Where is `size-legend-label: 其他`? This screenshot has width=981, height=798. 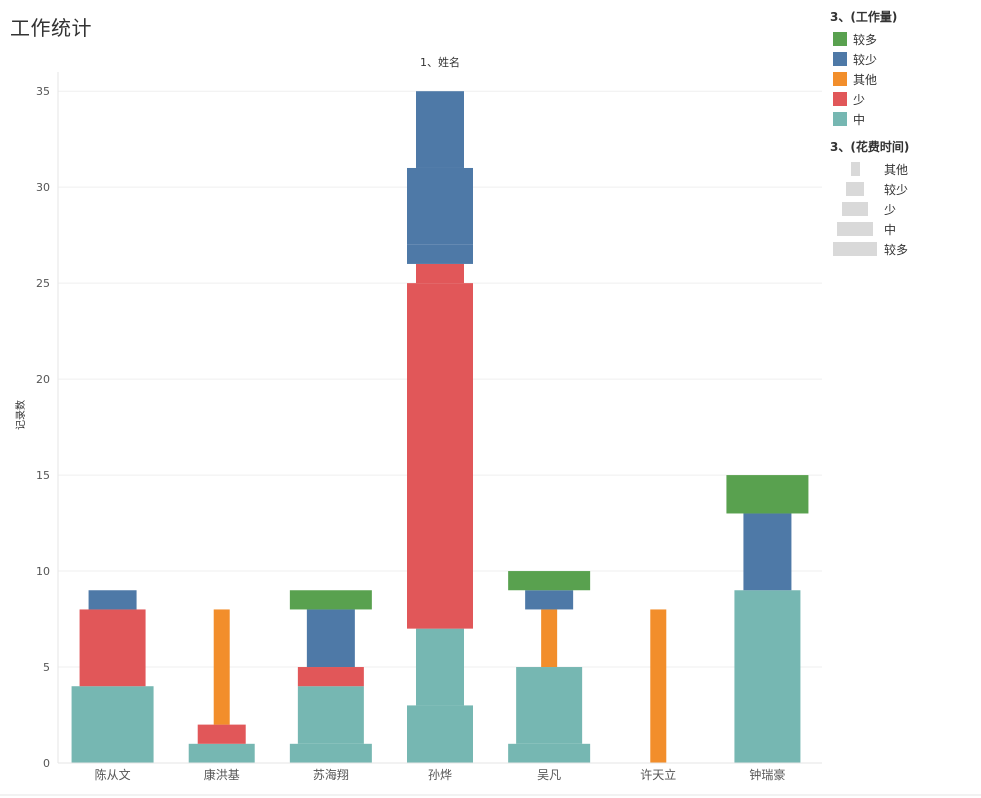 size-legend-label: 其他 is located at coordinates (896, 169).